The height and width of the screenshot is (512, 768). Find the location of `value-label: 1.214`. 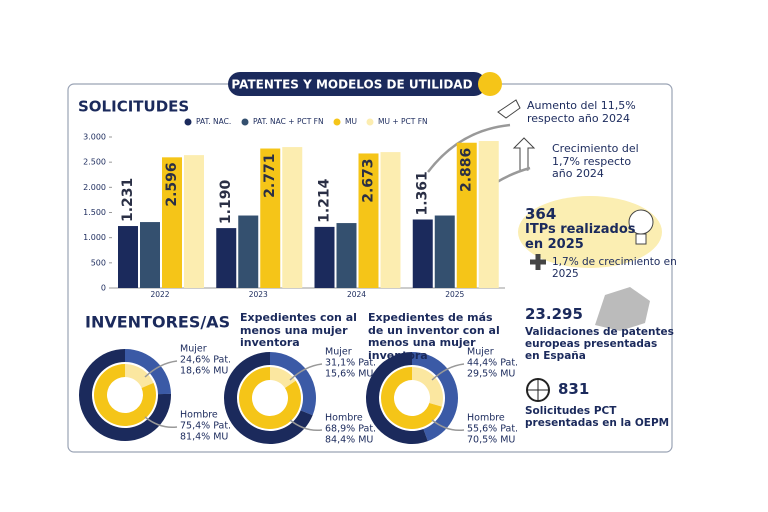

value-label: 1.214 is located at coordinates (325, 200).